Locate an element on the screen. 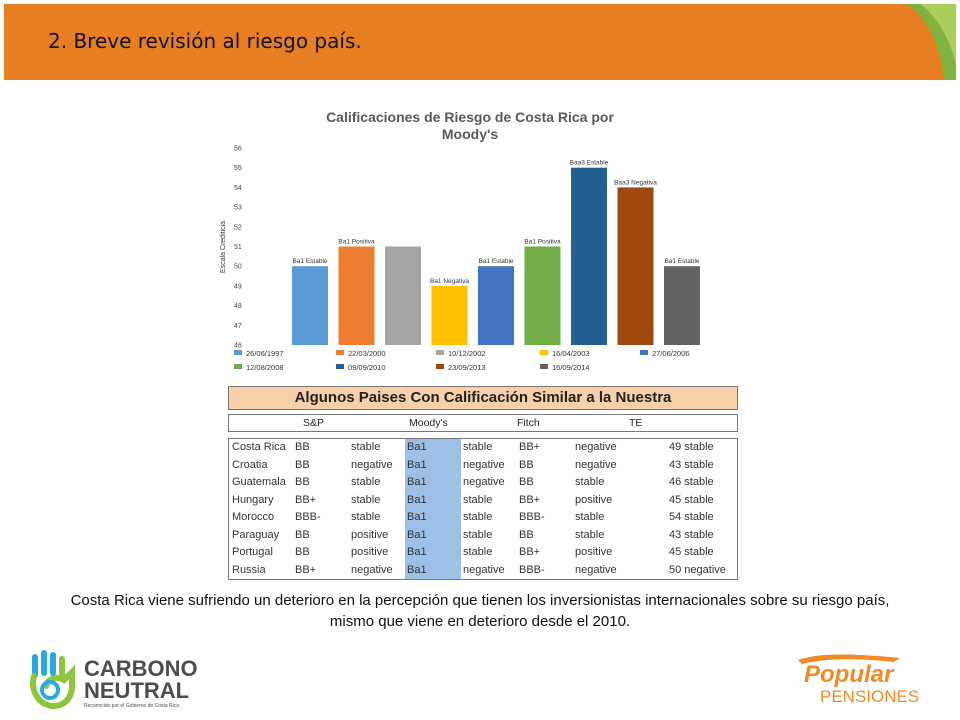 The image size is (960, 720). cell-fitch-rating: BB+ is located at coordinates (530, 447).